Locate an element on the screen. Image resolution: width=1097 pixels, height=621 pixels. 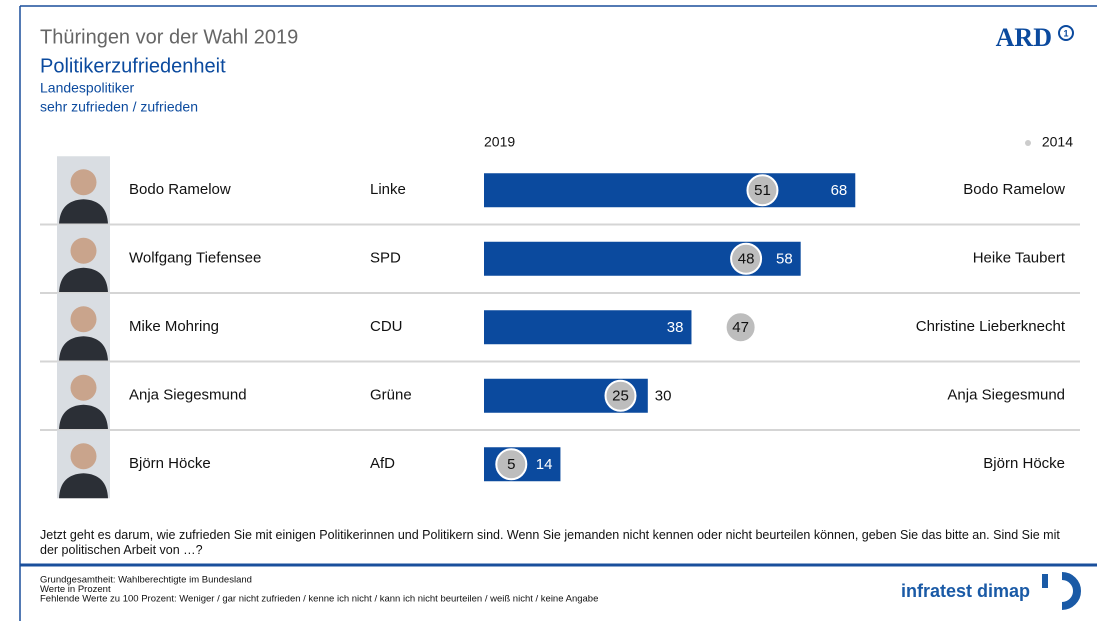
subtitle: Politikerzufriedenheit is located at coordinates (133, 66).